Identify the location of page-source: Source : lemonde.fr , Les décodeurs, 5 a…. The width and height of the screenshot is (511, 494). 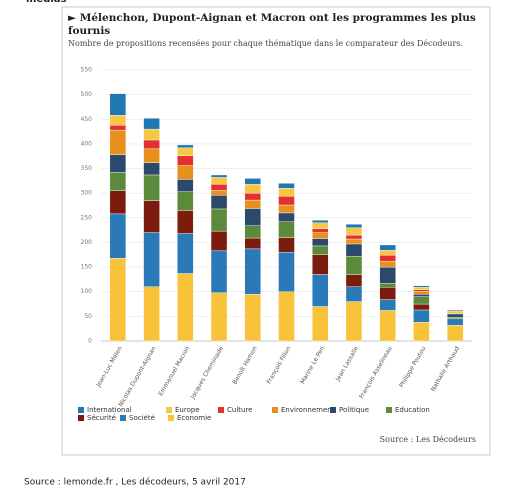
(135, 482).